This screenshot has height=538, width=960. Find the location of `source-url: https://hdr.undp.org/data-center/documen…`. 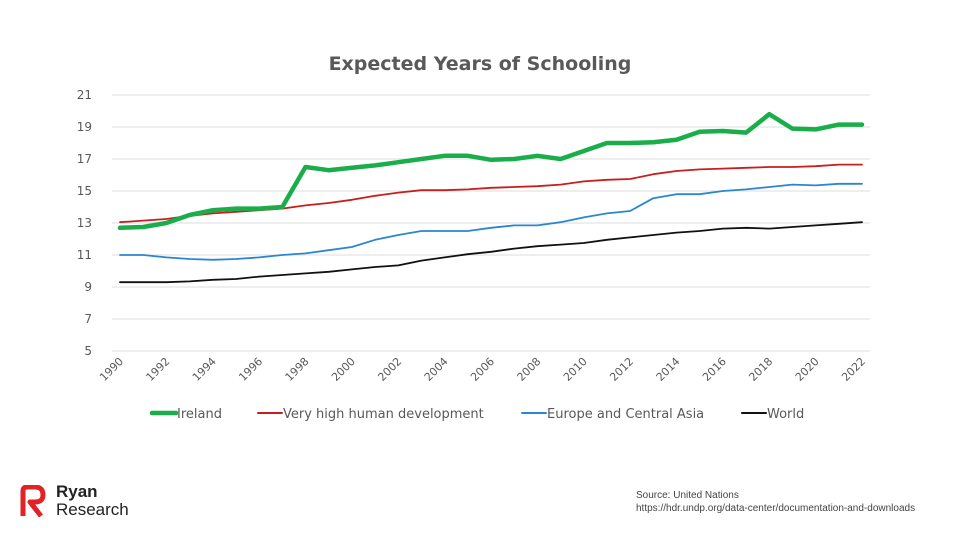

source-url: https://hdr.undp.org/data-center/documen… is located at coordinates (776, 508).